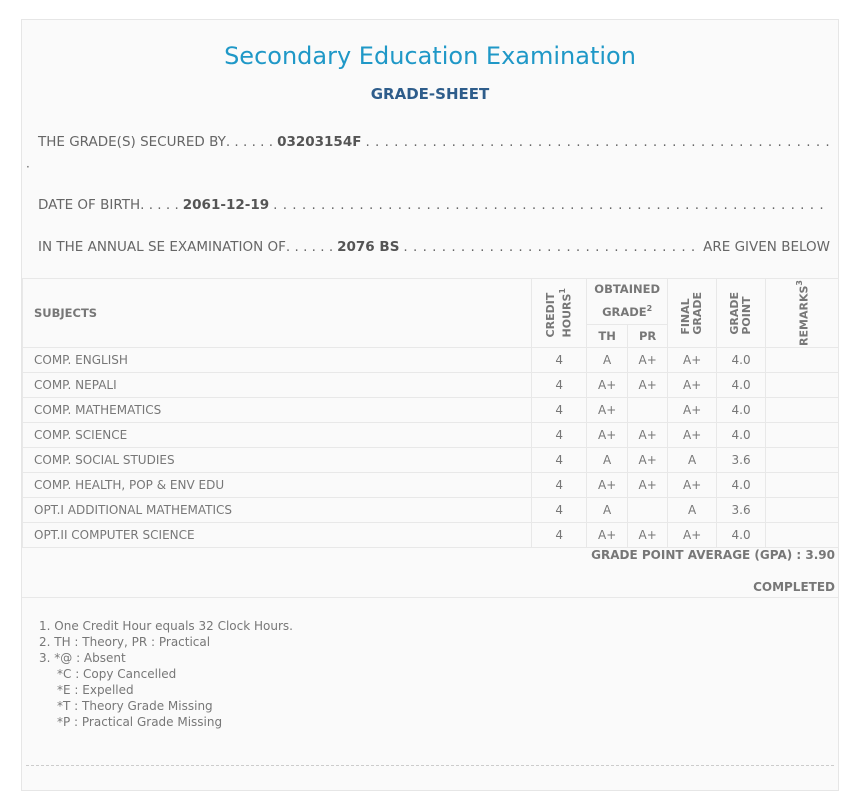  I want to click on header-pr: PR, so click(648, 335).